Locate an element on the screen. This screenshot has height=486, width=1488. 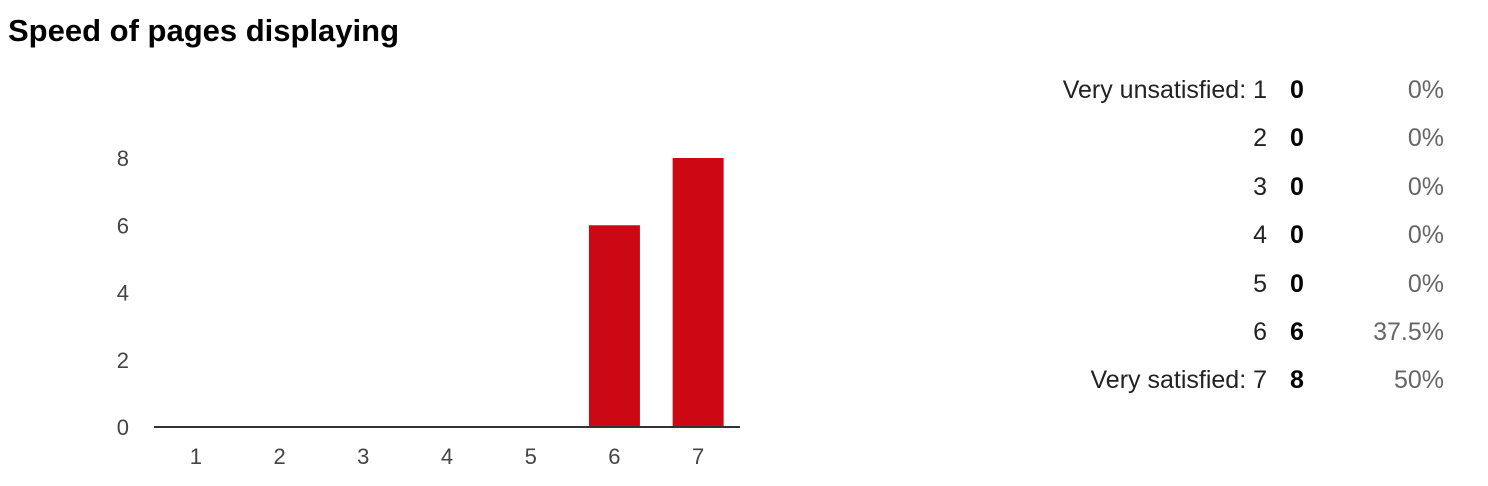
summary-percent: 50% is located at coordinates (1418, 380).